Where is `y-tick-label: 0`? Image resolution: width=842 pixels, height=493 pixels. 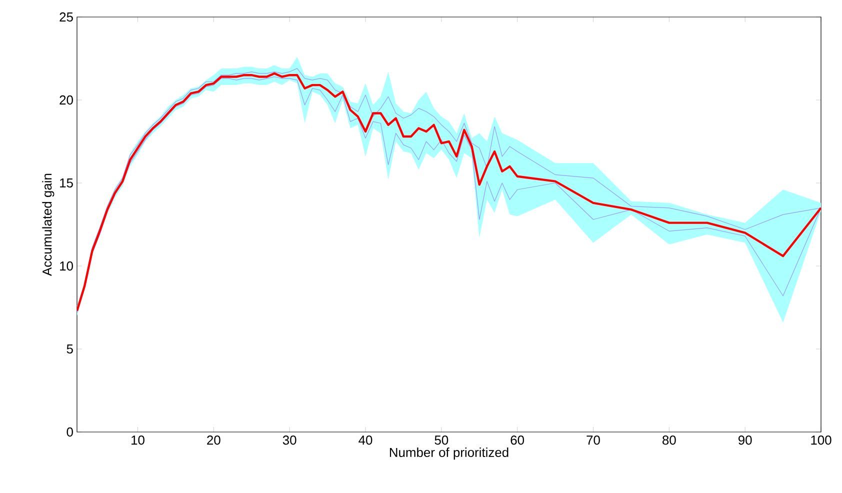 y-tick-label: 0 is located at coordinates (69, 432).